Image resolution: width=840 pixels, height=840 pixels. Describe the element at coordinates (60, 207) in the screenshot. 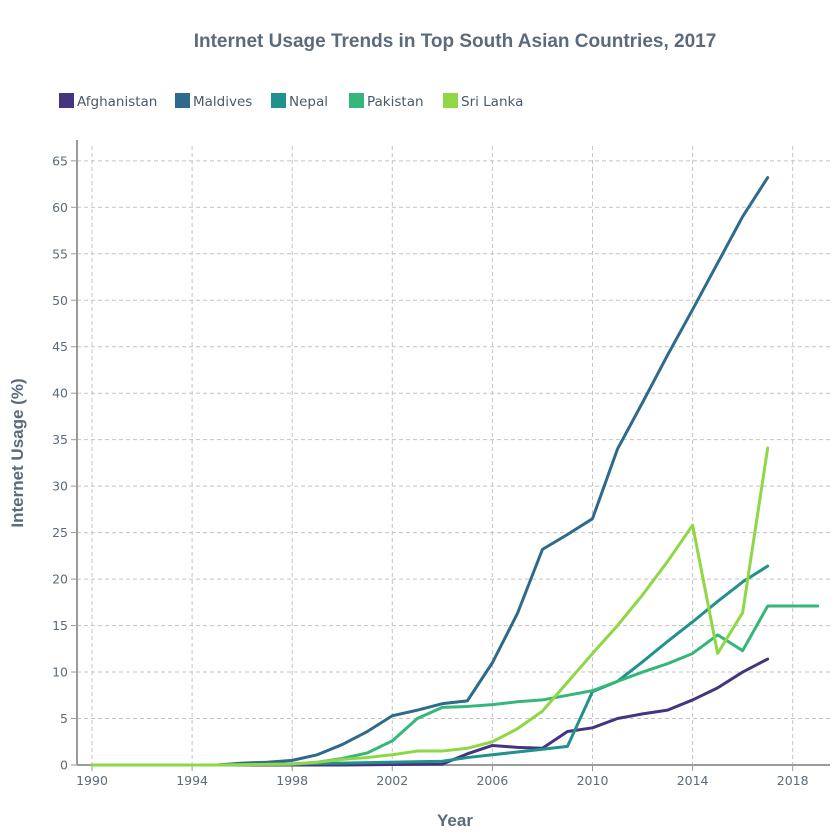

I see `y-tick-label-60: 60` at that location.